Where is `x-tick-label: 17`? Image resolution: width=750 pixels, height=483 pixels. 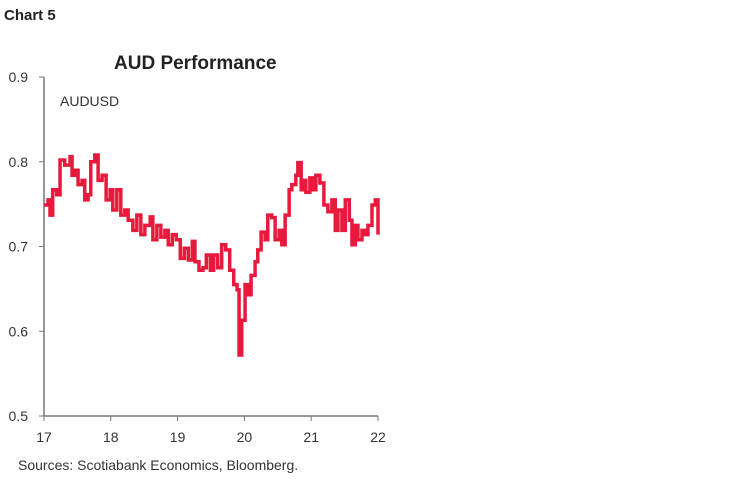 x-tick-label: 17 is located at coordinates (44, 437).